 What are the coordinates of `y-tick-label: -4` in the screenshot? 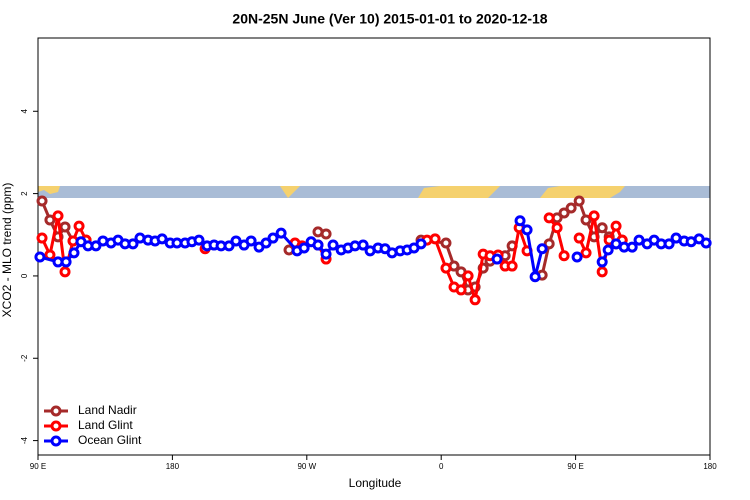 It's located at (24, 440).